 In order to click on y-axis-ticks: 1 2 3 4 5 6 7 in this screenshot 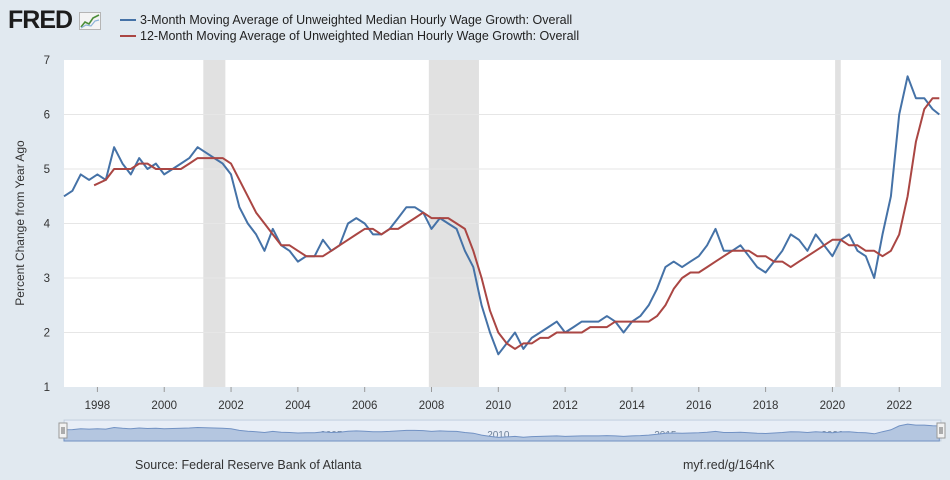, I will do `click(47, 224)`.